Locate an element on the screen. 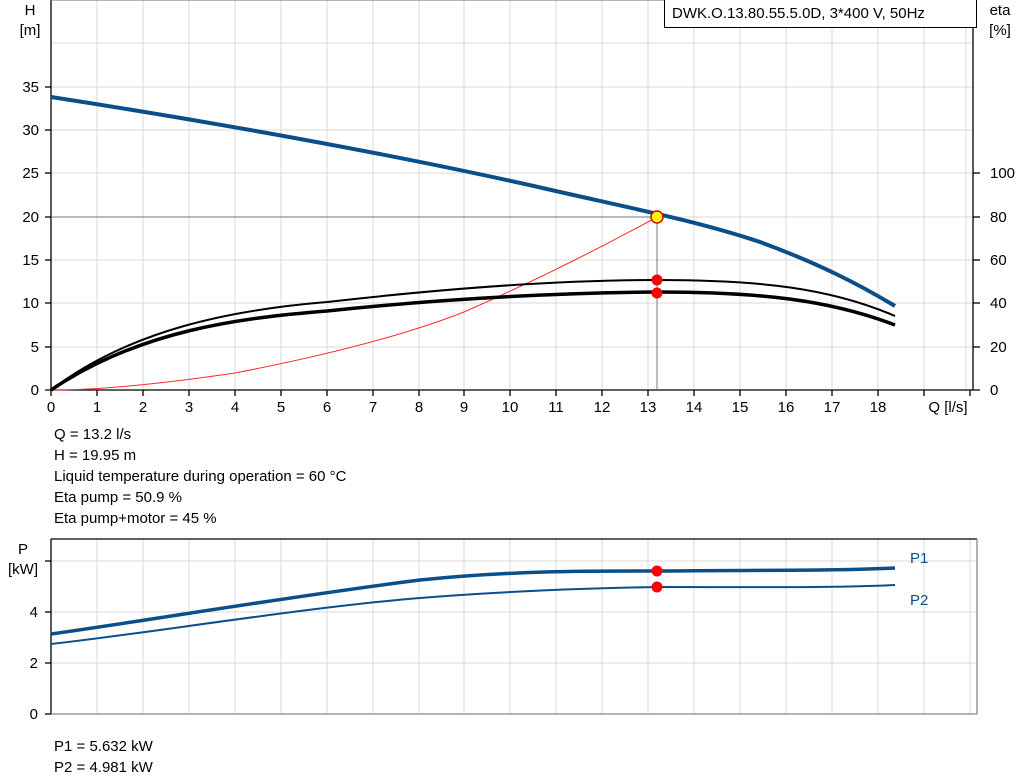 The height and width of the screenshot is (781, 1024). svg-text: 8 is located at coordinates (419, 407).